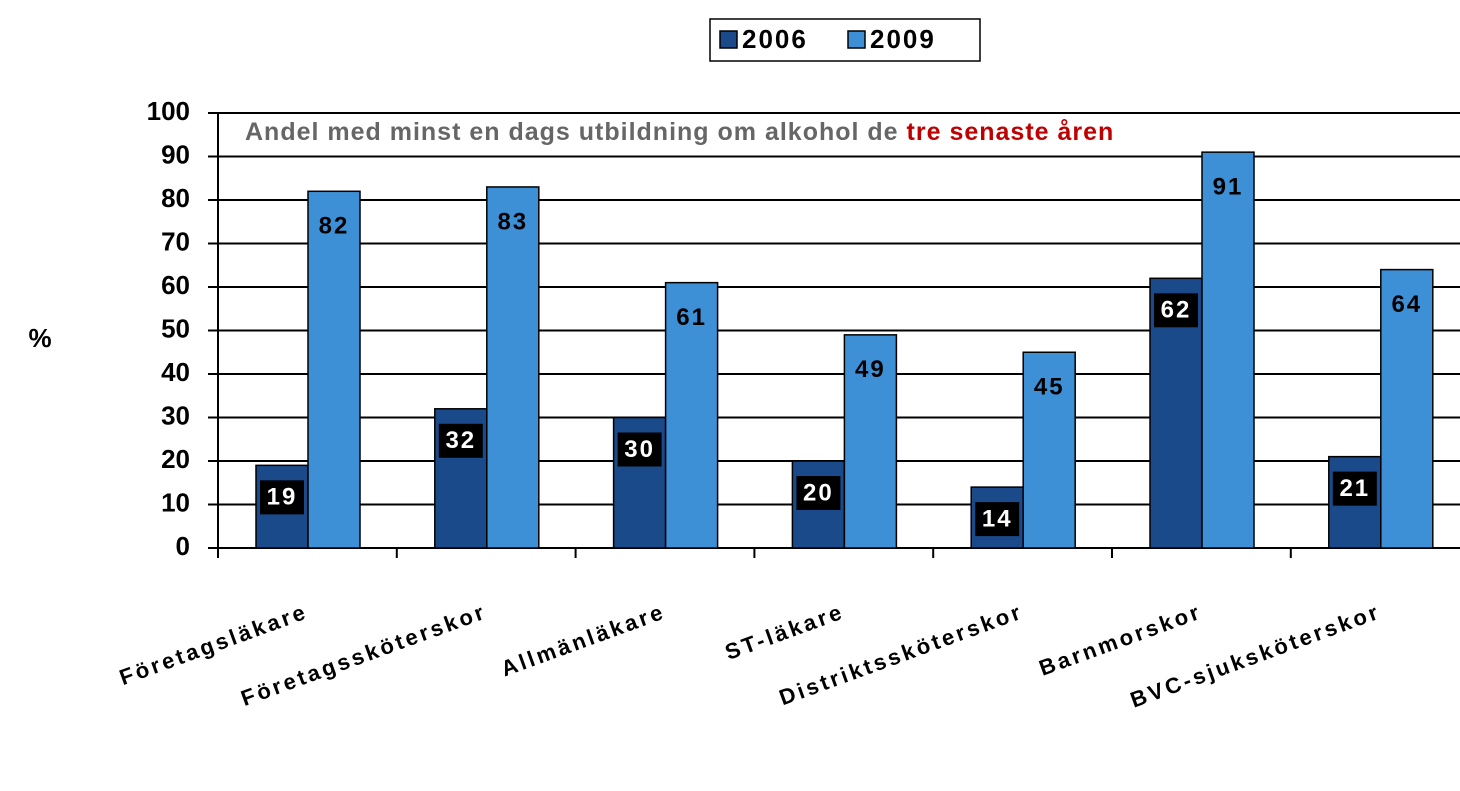 This screenshot has width=1460, height=791. I want to click on annotation-part: tre senaste åren, so click(1011, 132).